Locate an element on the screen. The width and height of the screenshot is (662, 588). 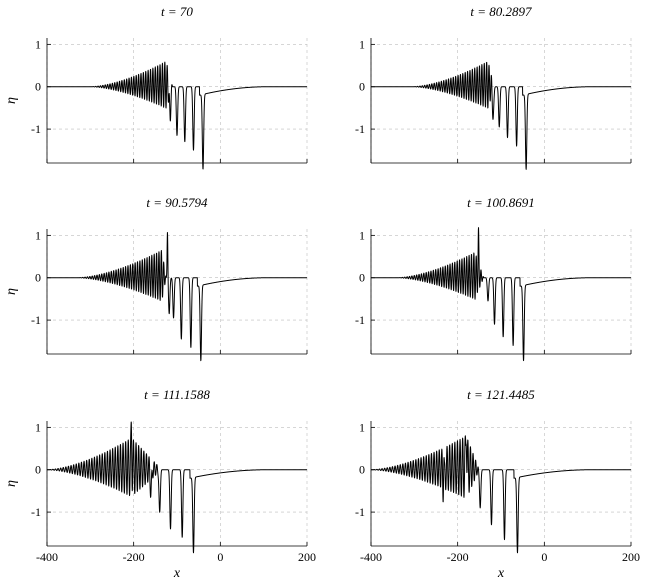
panel-title: t = 90.5794 is located at coordinates (177, 202).